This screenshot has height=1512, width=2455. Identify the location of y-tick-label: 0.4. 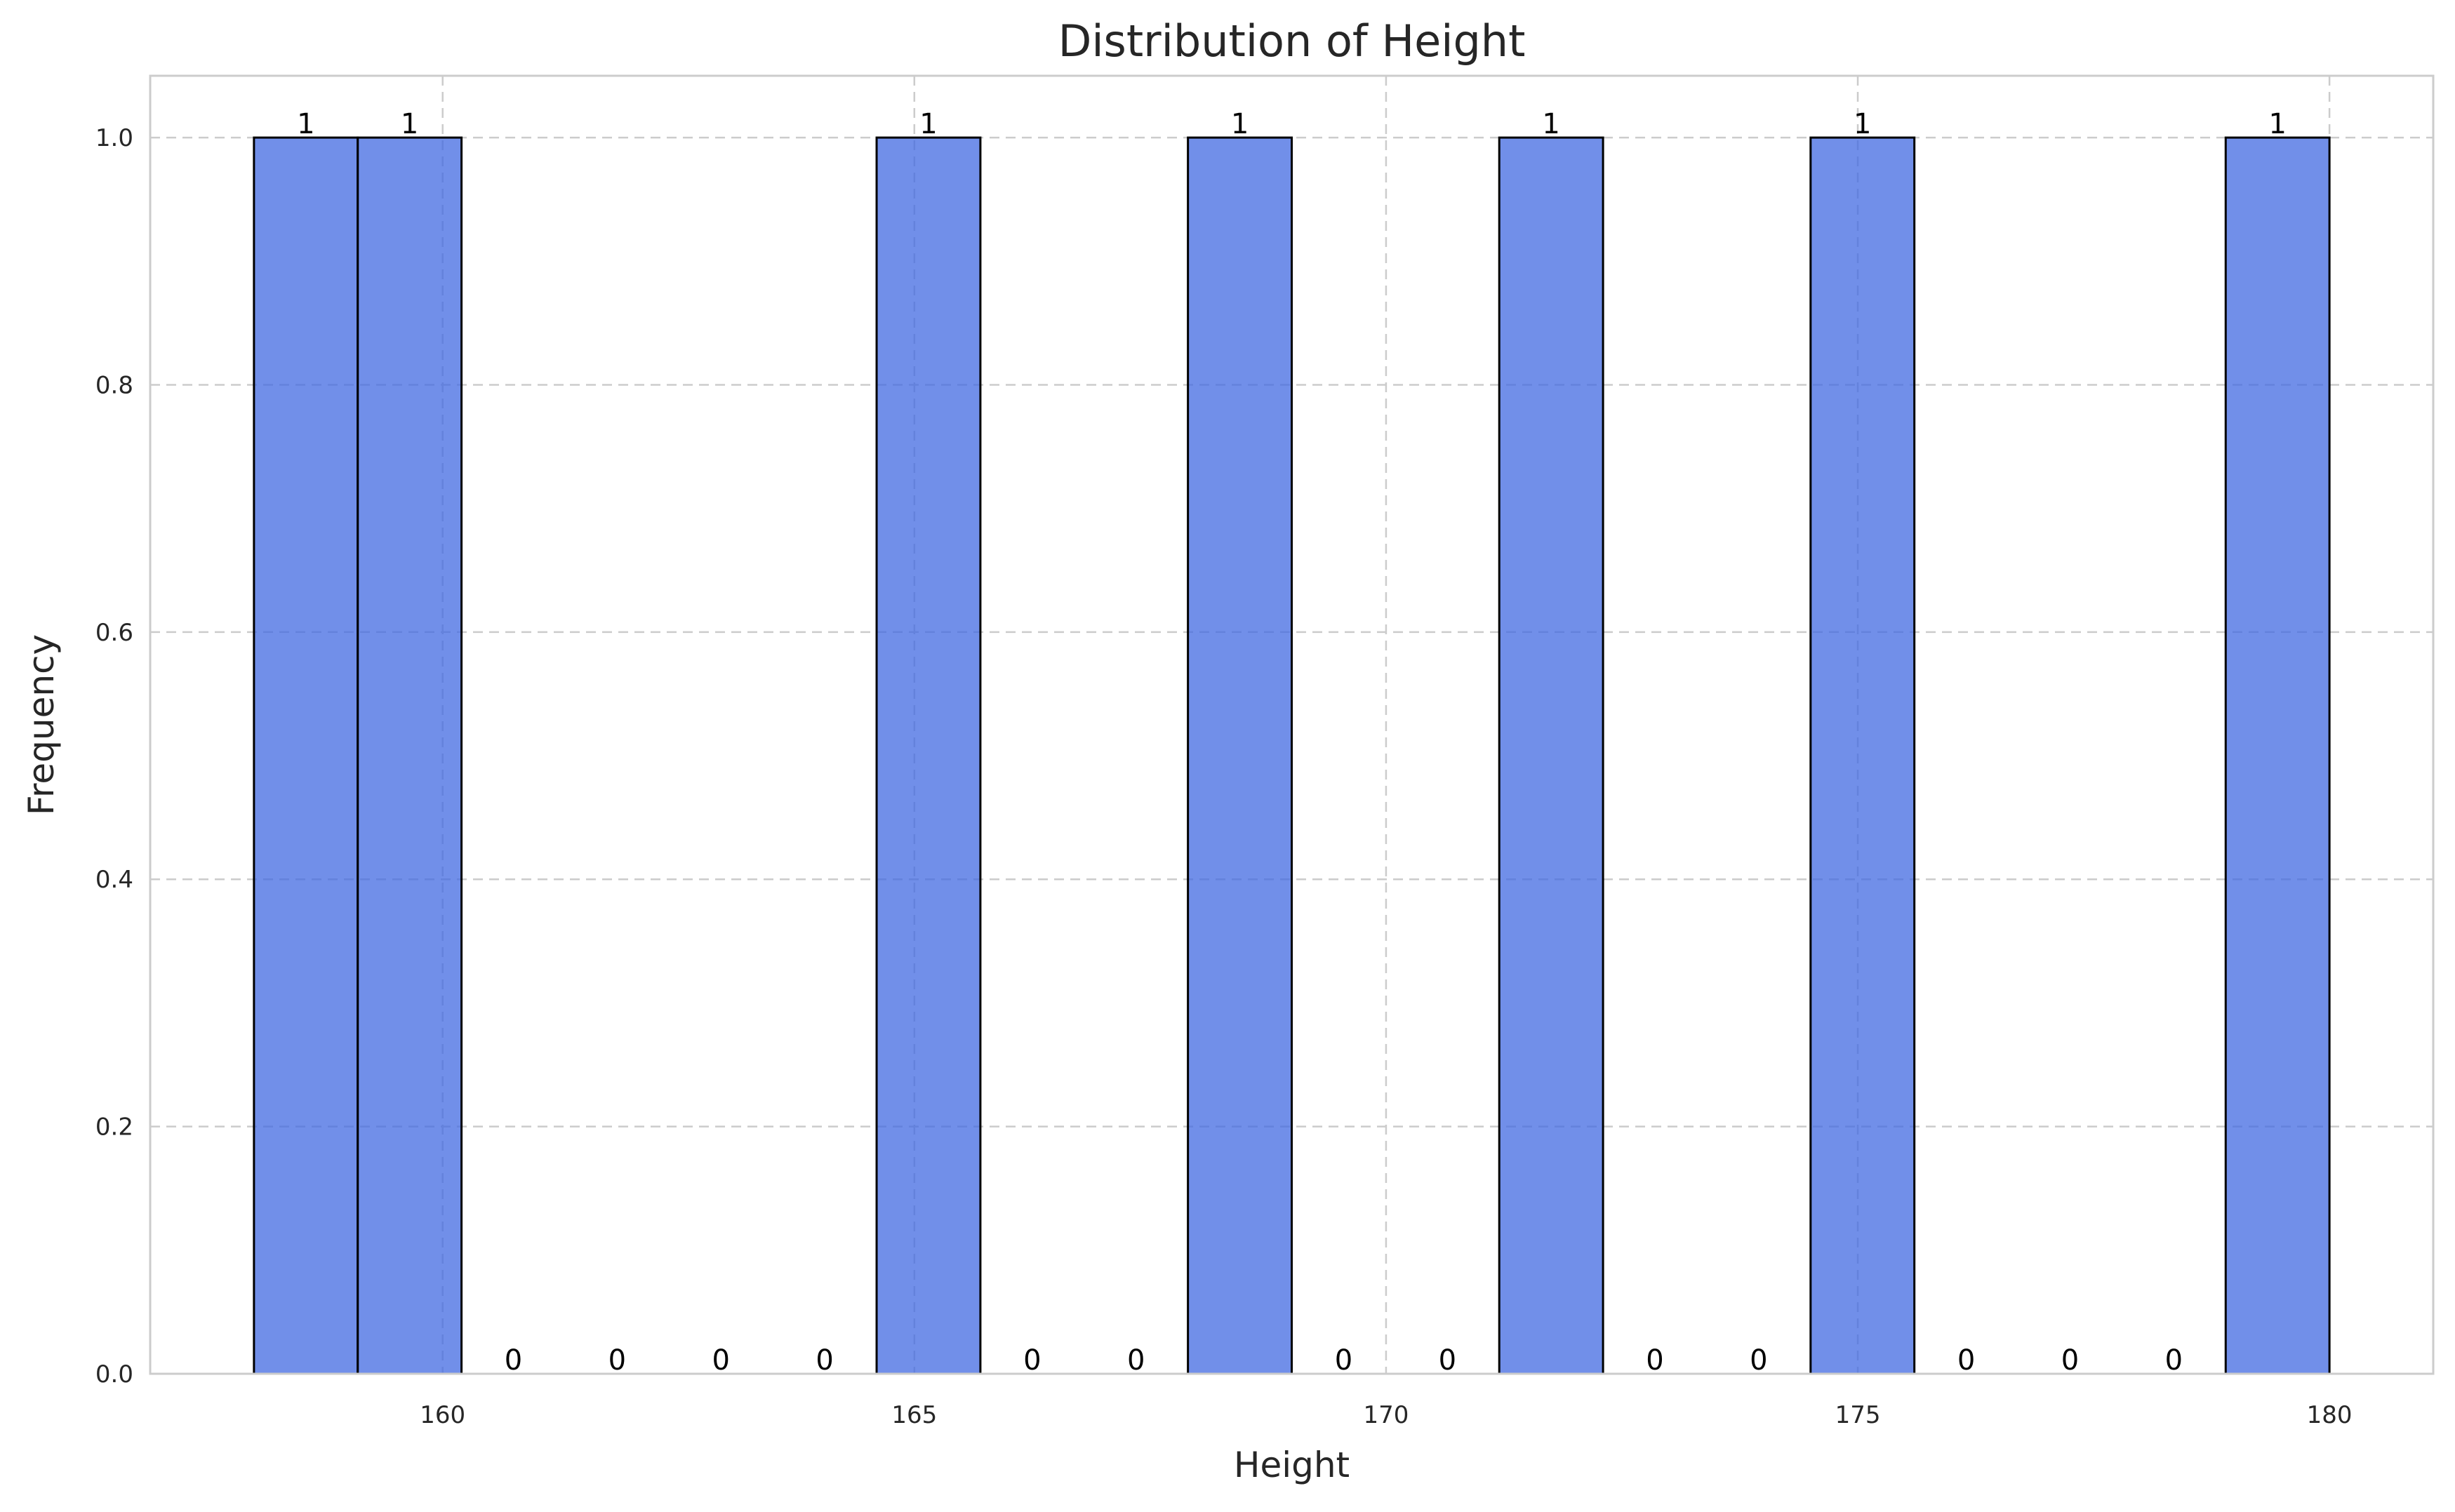
(114, 880).